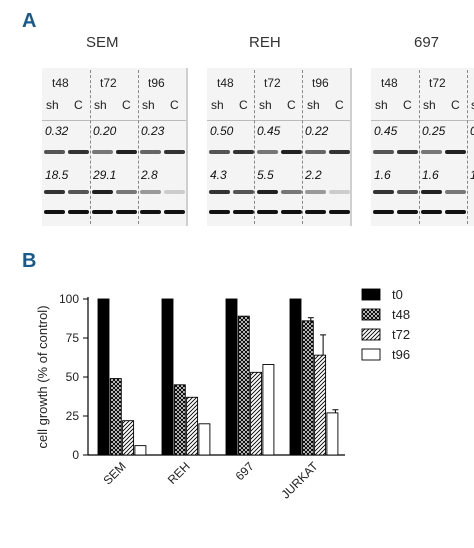 Image resolution: width=474 pixels, height=548 pixels. Describe the element at coordinates (105, 131) in the screenshot. I see `densitometry-value: 0.20` at that location.